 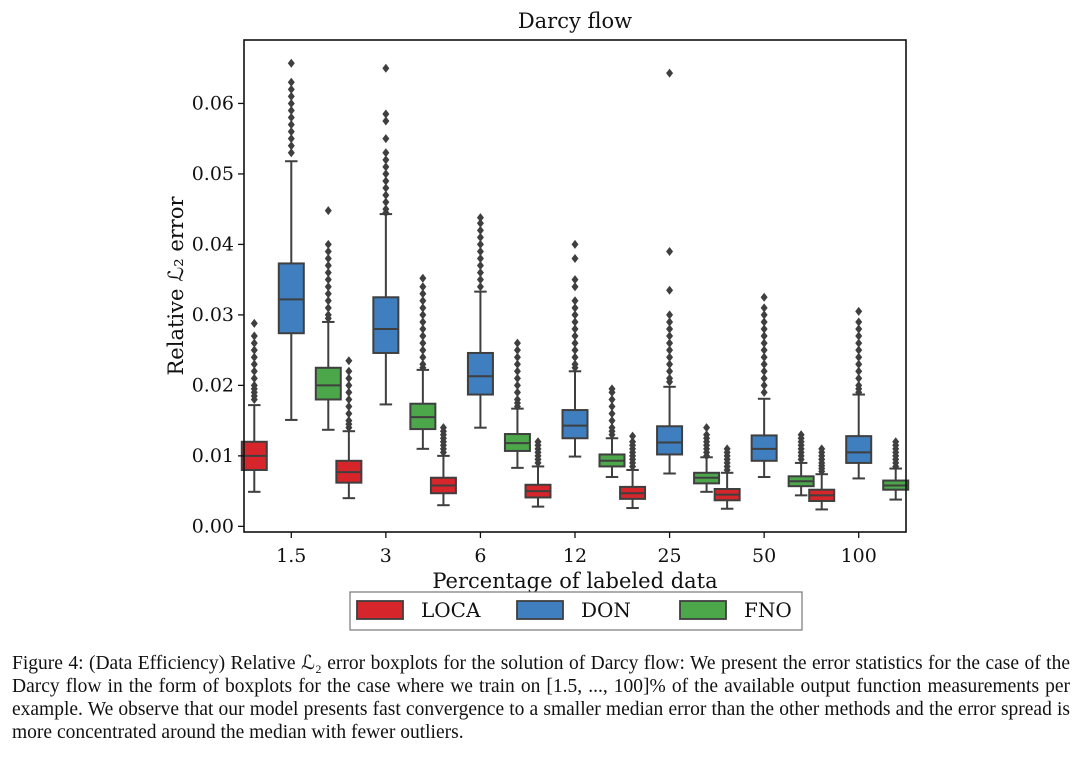 What do you see at coordinates (669, 556) in the screenshot?
I see `x-tick-label: 25` at bounding box center [669, 556].